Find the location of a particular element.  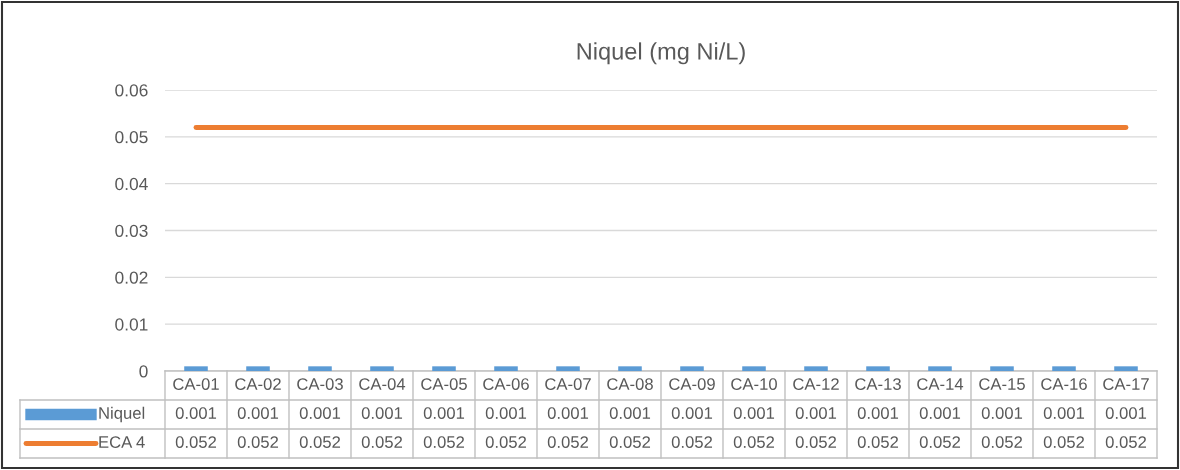

x-tick-label: CA-02 is located at coordinates (258, 384).